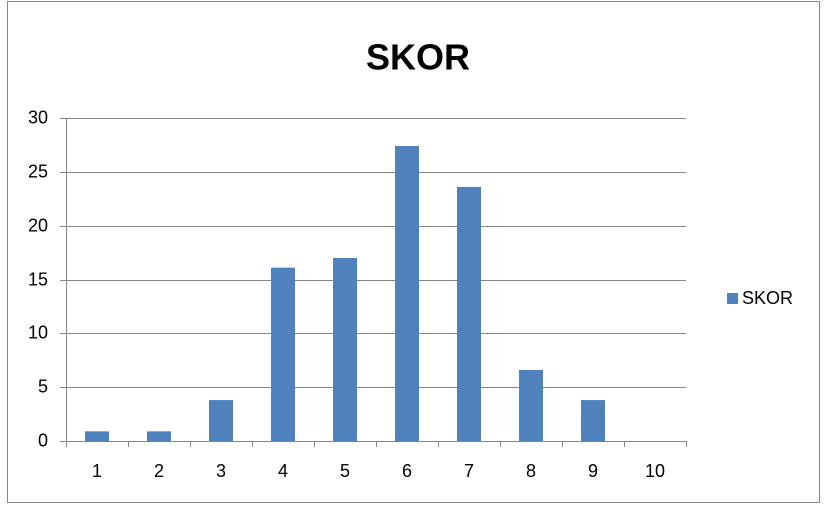  I want to click on x-tick-label: 9, so click(593, 471).